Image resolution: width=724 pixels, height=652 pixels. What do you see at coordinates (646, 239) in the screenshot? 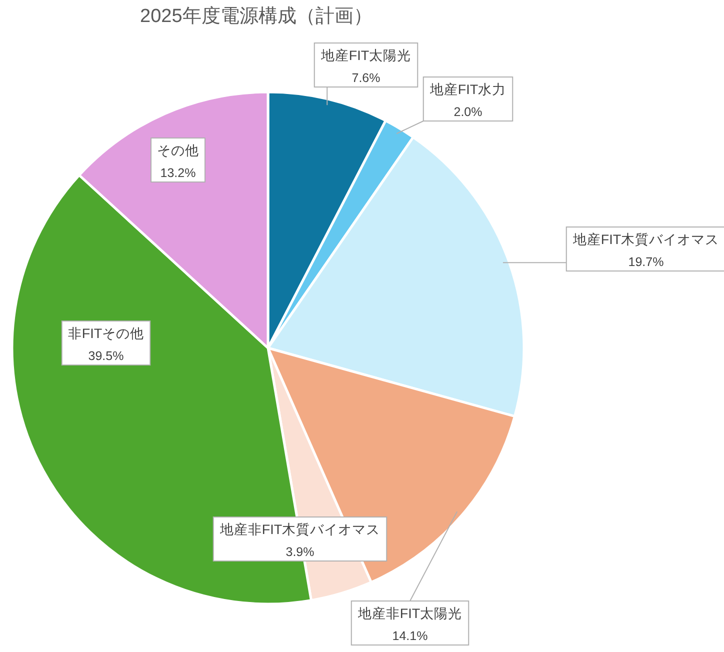
I see `slice-label: 地産FIT木質バイオマス` at bounding box center [646, 239].